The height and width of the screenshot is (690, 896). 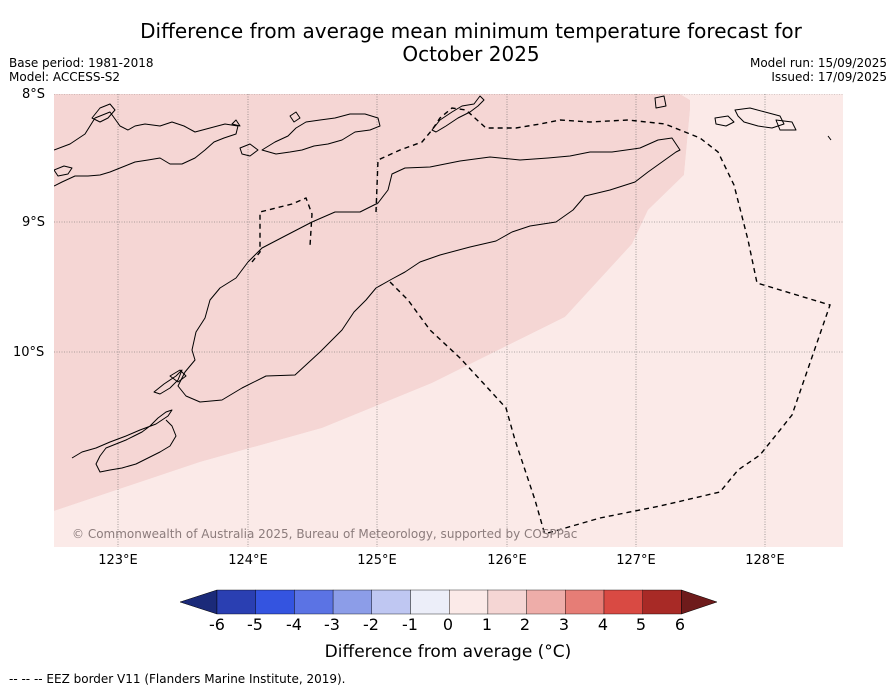 What do you see at coordinates (294, 624) in the screenshot?
I see `colorbar-tick: -4` at bounding box center [294, 624].